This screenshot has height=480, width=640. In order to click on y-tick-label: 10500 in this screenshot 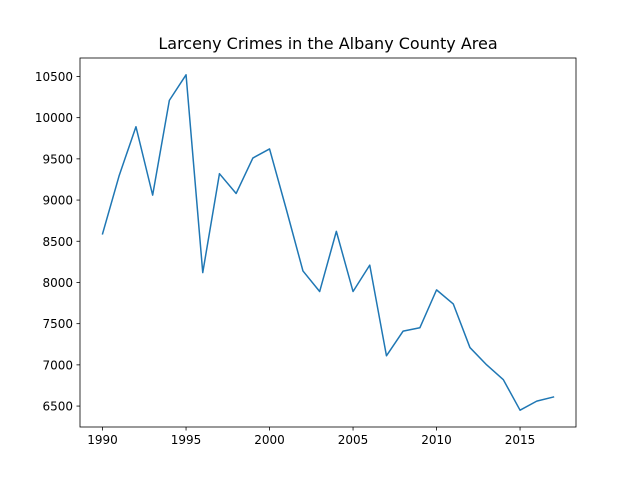, I will do `click(54, 77)`.